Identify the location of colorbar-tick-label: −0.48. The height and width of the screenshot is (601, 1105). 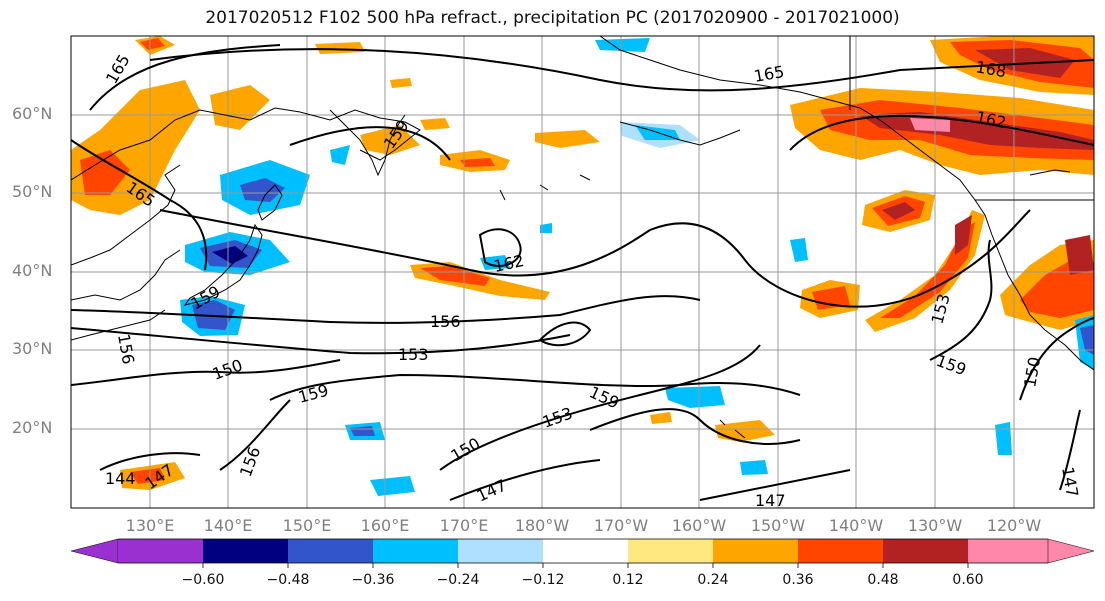
(288, 580).